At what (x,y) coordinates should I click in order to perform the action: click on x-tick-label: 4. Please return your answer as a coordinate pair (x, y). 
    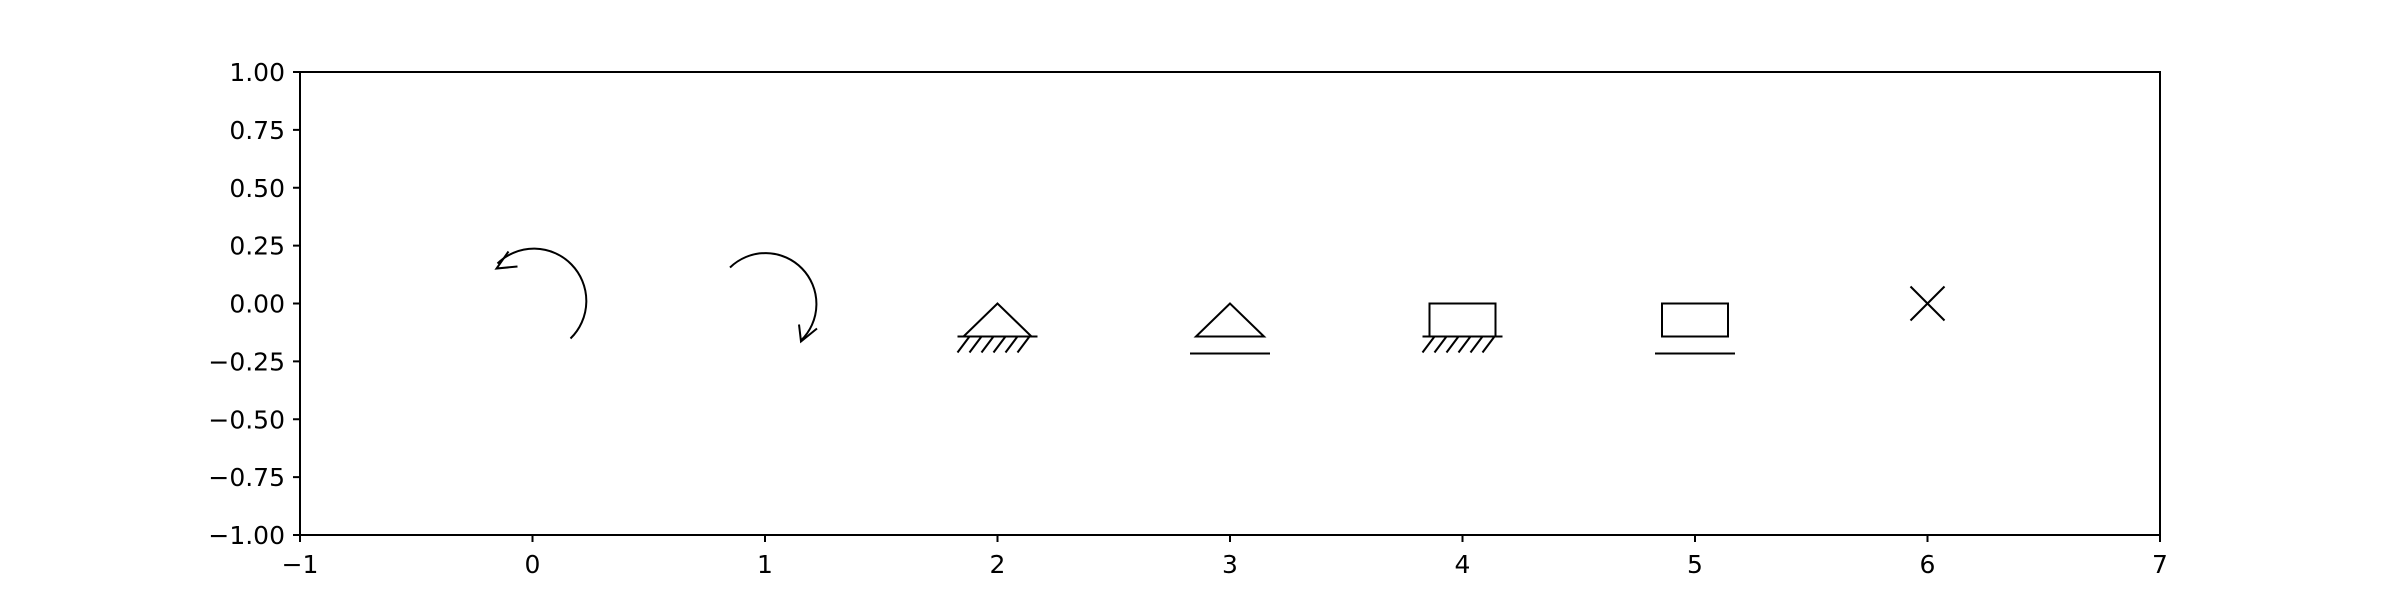
    Looking at the image, I should click on (1463, 564).